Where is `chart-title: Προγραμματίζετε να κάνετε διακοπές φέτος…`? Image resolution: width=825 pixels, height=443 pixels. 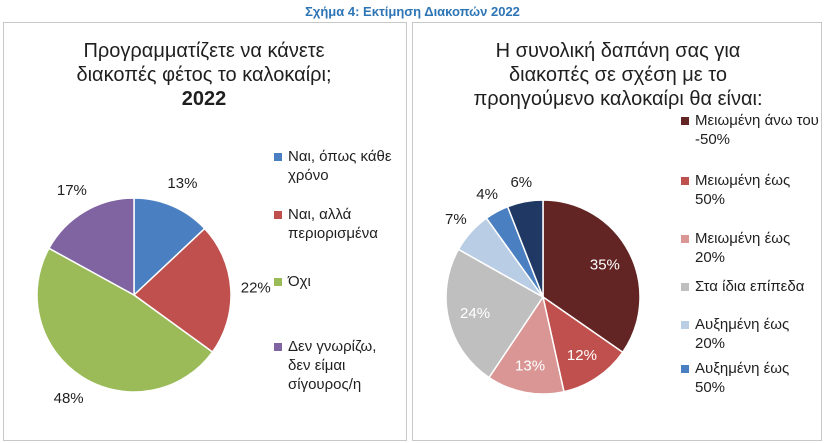
chart-title: Προγραμματίζετε να κάνετε διακοπές φέτος… is located at coordinates (204, 75).